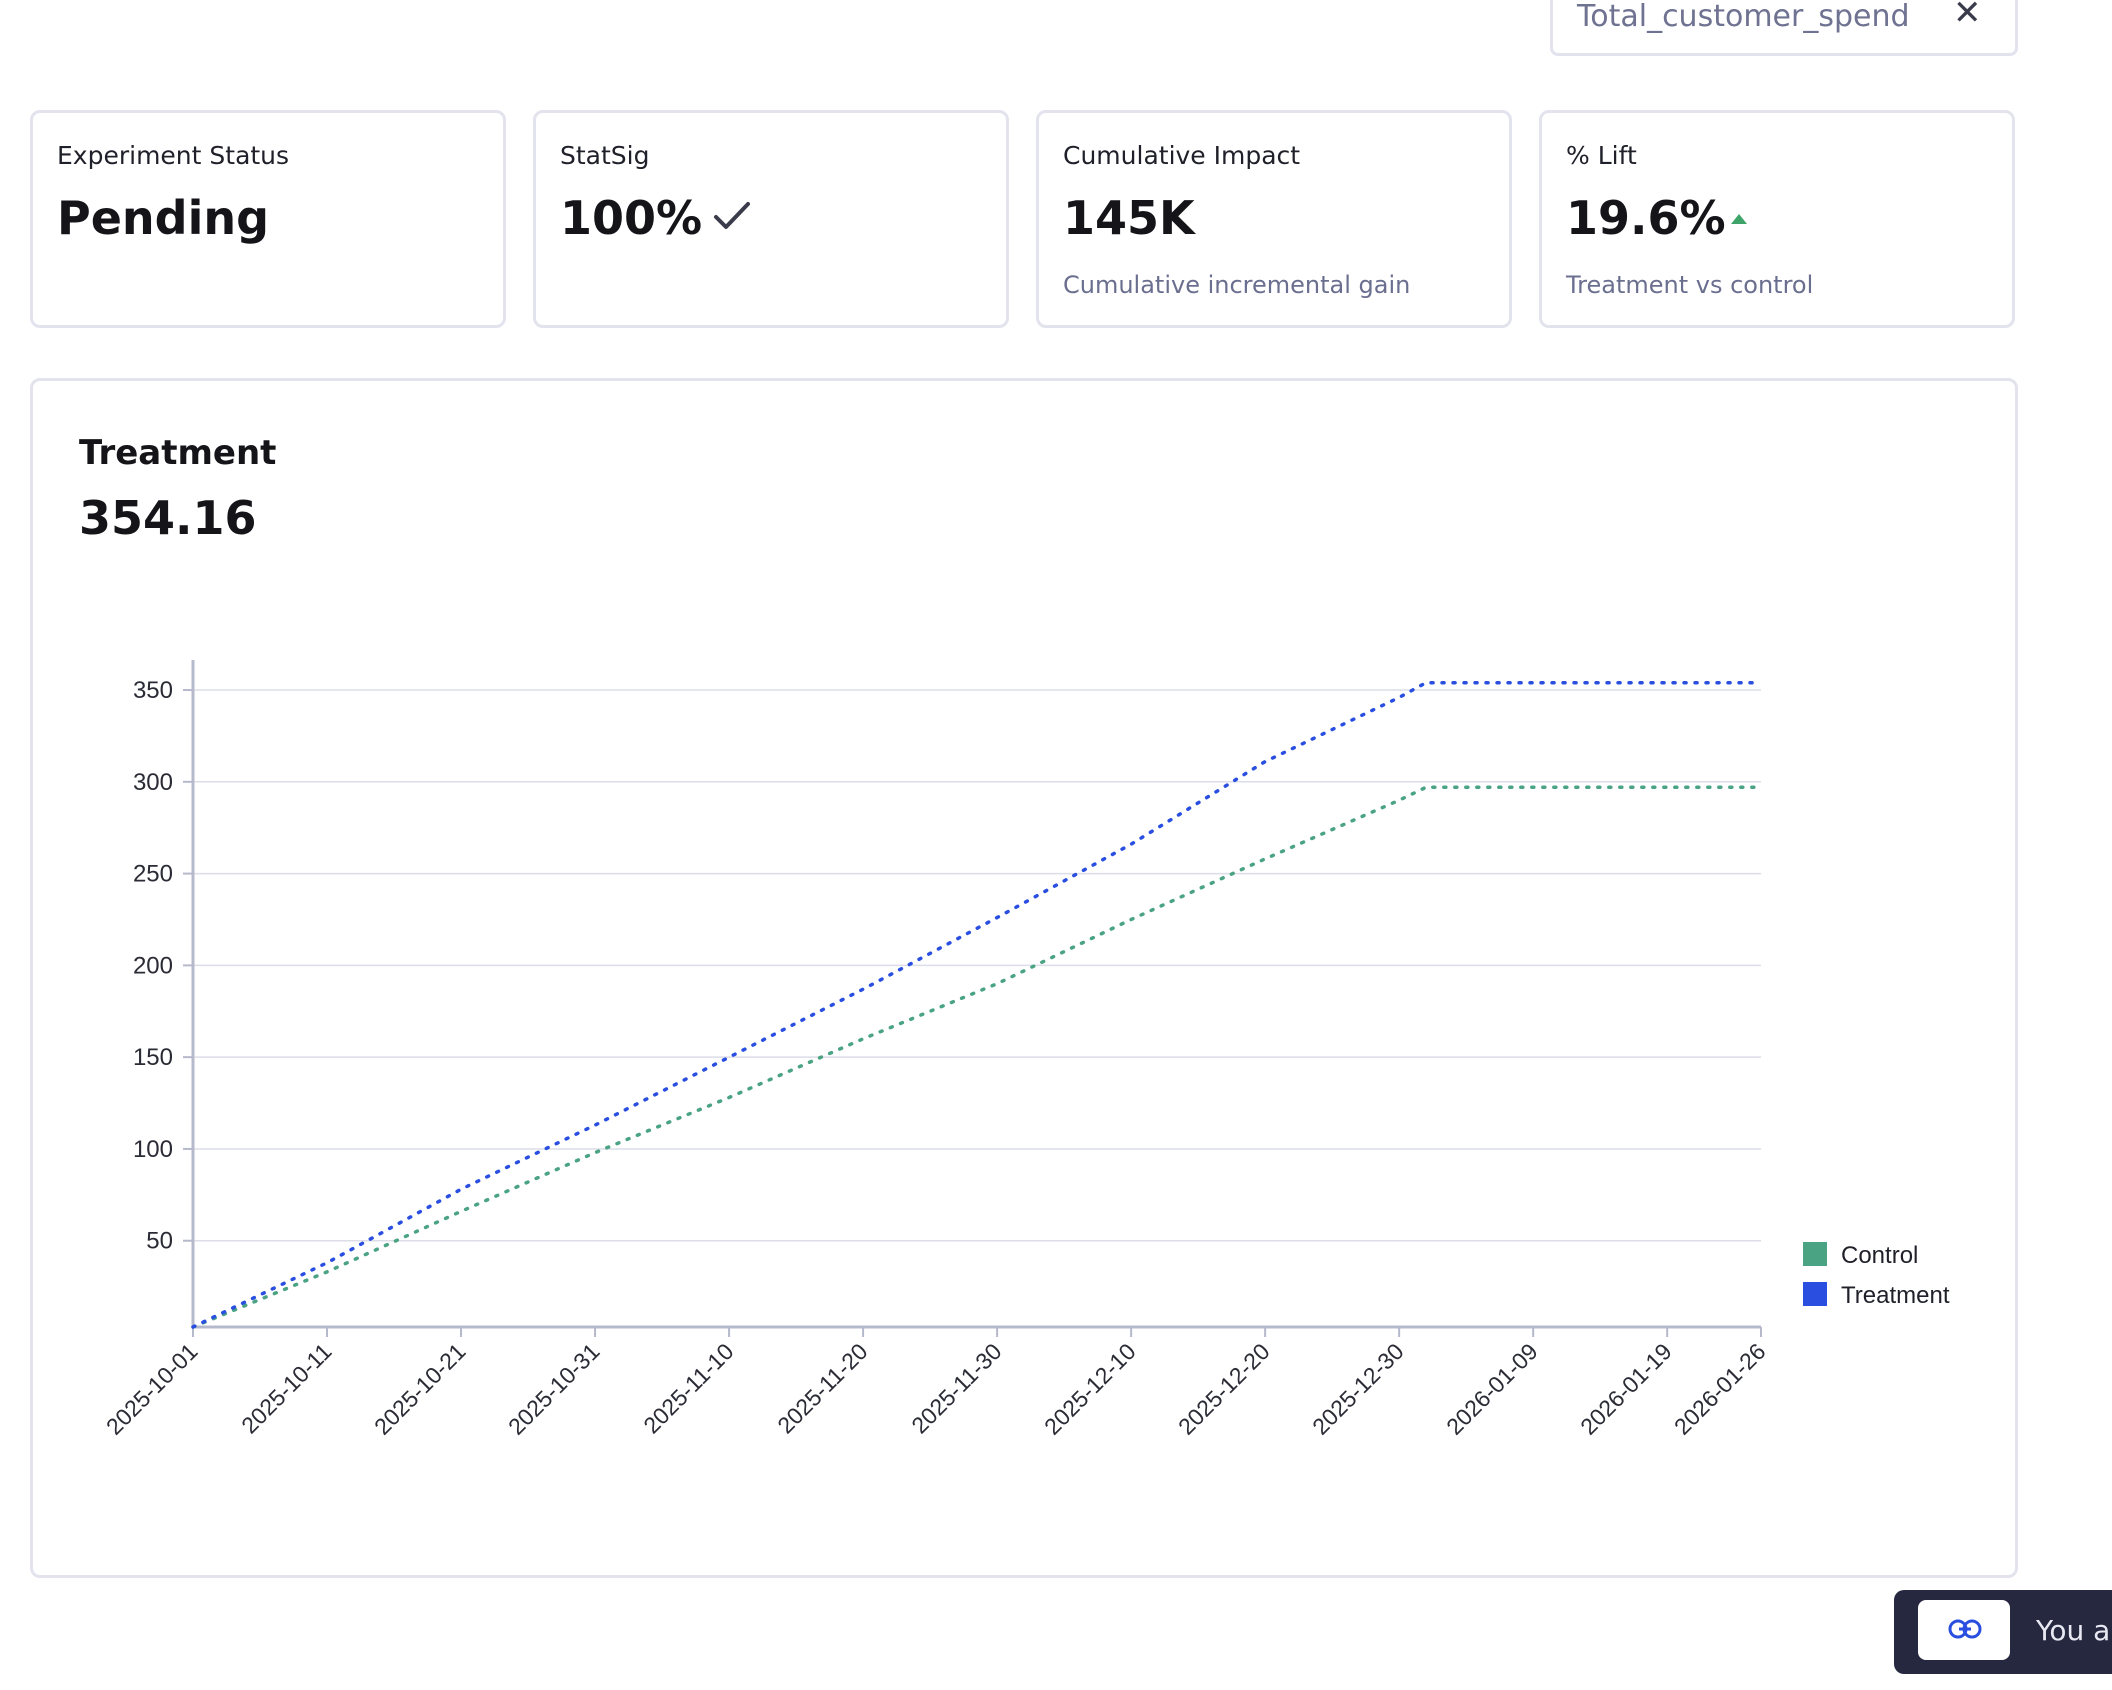 Image resolution: width=2112 pixels, height=1690 pixels. Describe the element at coordinates (1815, 1294) in the screenshot. I see `legend-swatch-treatment` at that location.